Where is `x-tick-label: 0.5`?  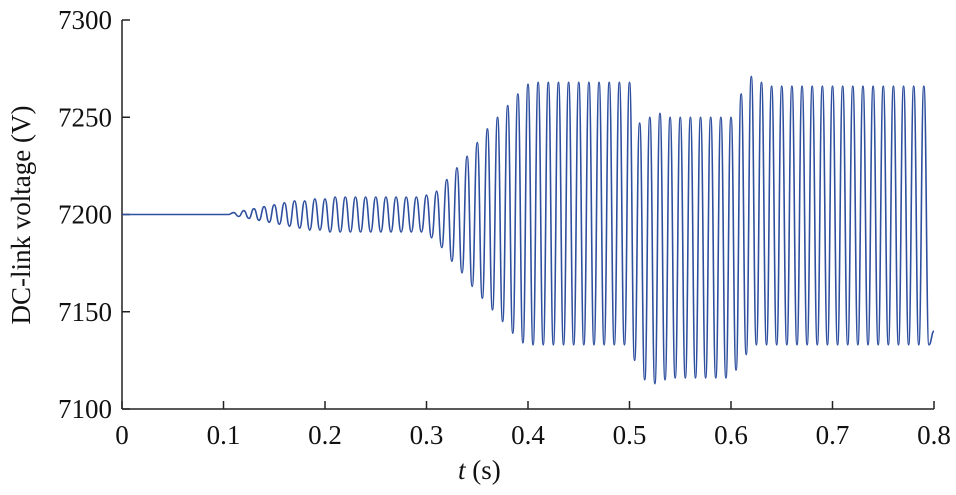 x-tick-label: 0.5 is located at coordinates (630, 435).